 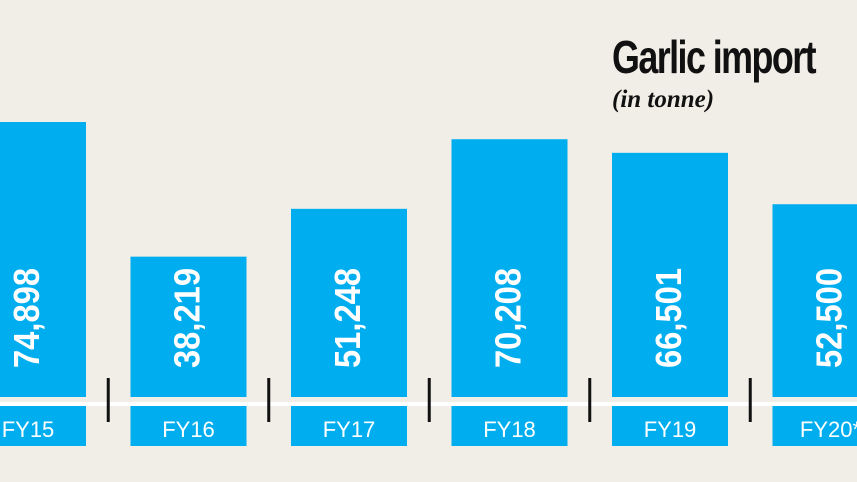 I want to click on chart-subtitle: (in tonne), so click(x=663, y=99).